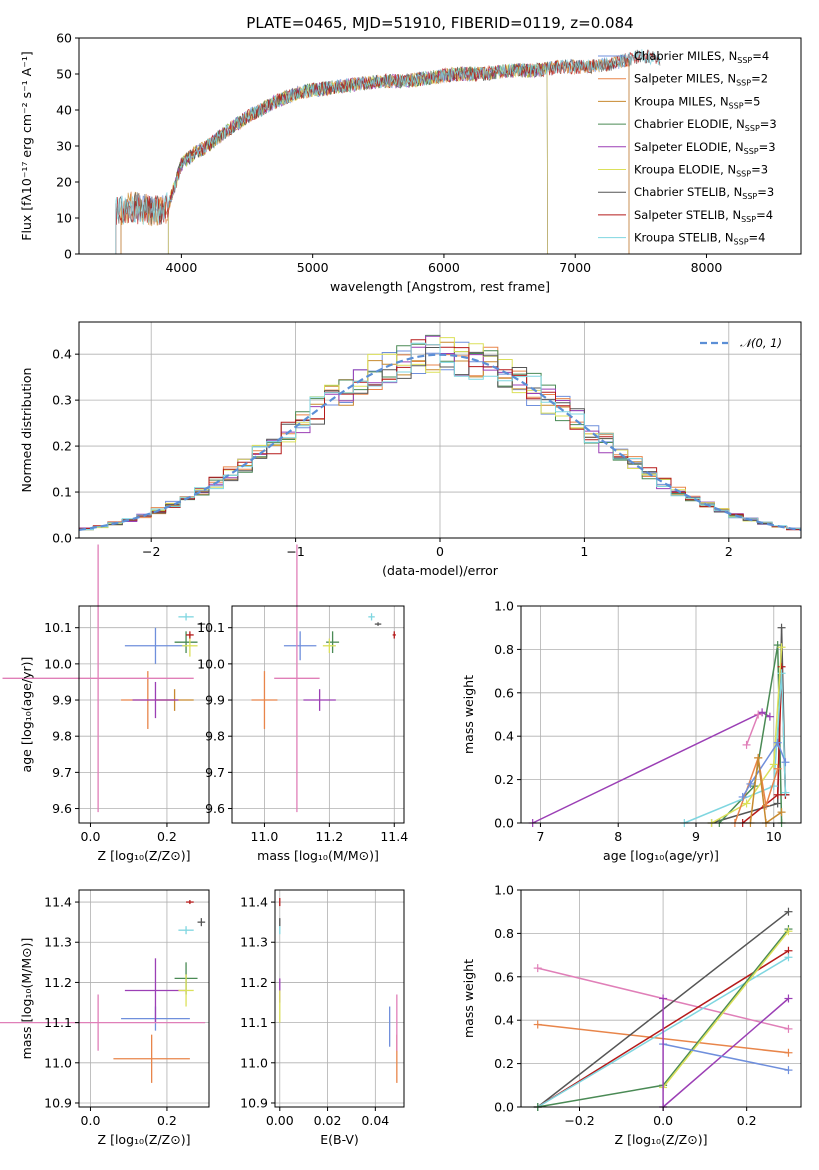  Describe the element at coordinates (26, 999) in the screenshot. I see `y-axis-label: mass [log₁₀(M/M⊙)]` at that location.